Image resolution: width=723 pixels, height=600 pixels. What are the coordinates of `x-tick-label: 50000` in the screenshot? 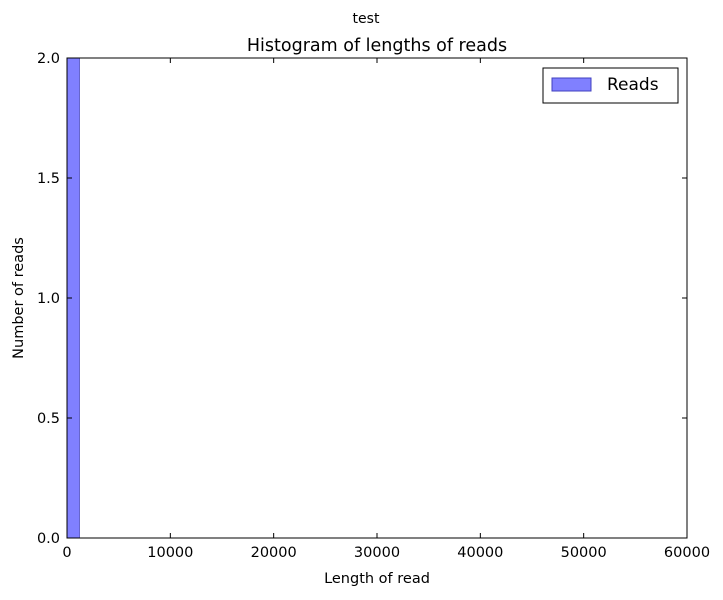 It's located at (584, 553).